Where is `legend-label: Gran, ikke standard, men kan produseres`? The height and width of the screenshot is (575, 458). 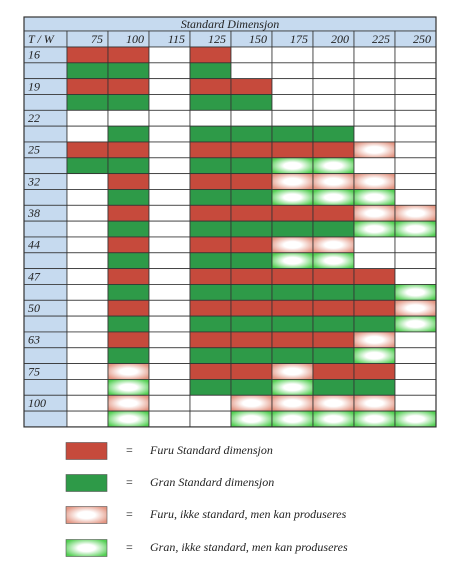 legend-label: Gran, ikke standard, men kan produseres is located at coordinates (249, 547).